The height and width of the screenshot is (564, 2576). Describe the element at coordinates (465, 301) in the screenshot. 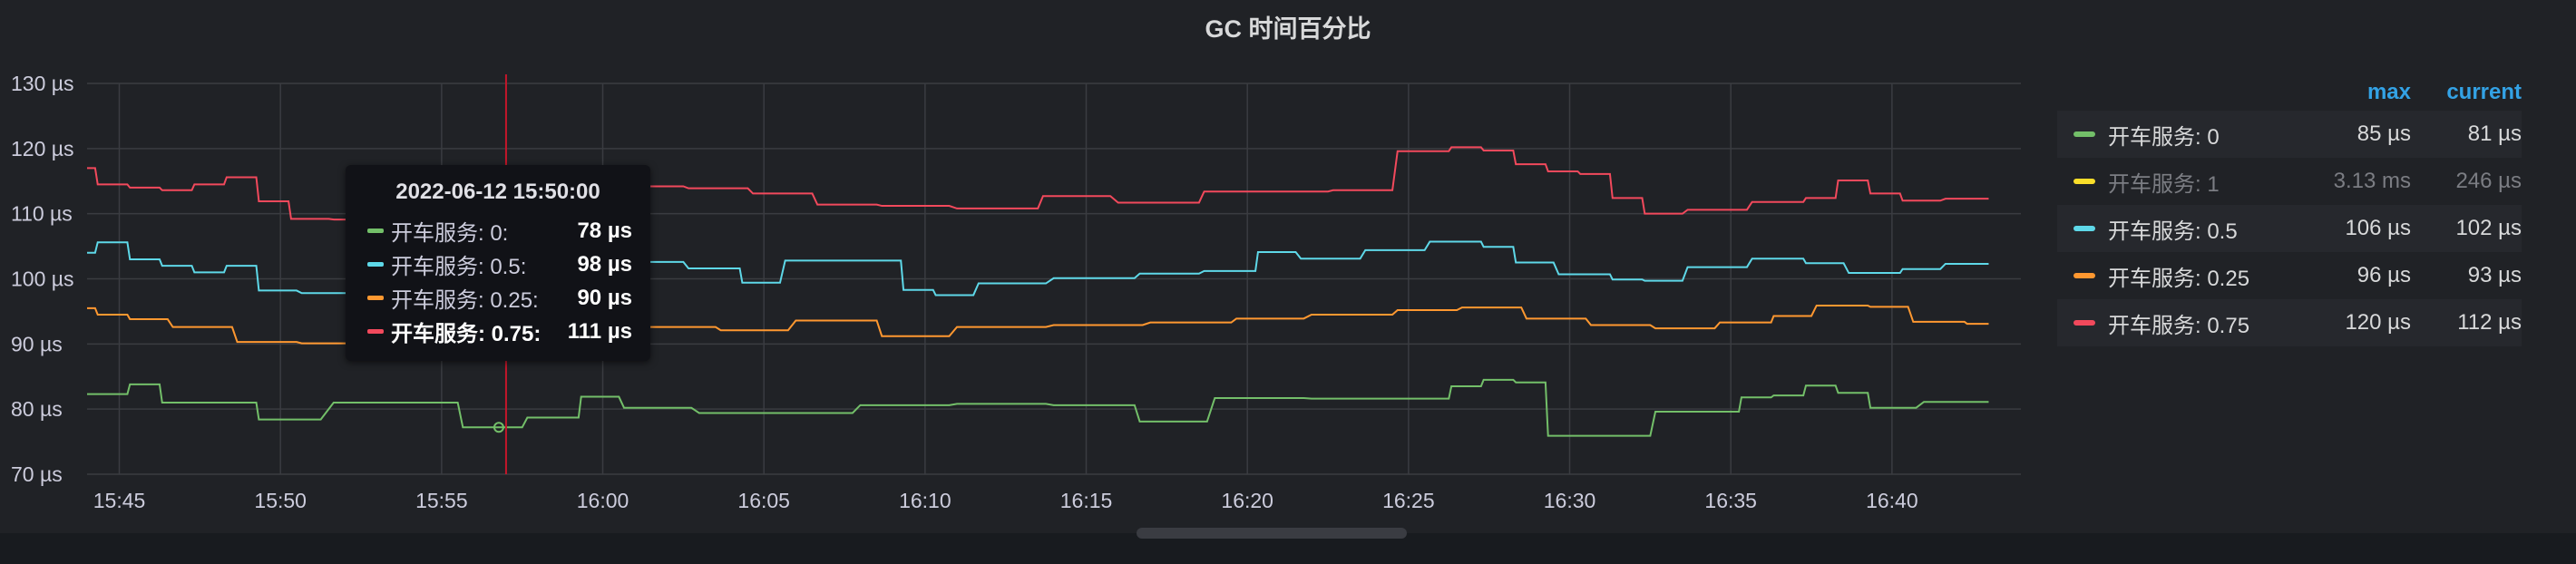

I see `tooltip-series-name: 开车服务: 0.25:` at that location.